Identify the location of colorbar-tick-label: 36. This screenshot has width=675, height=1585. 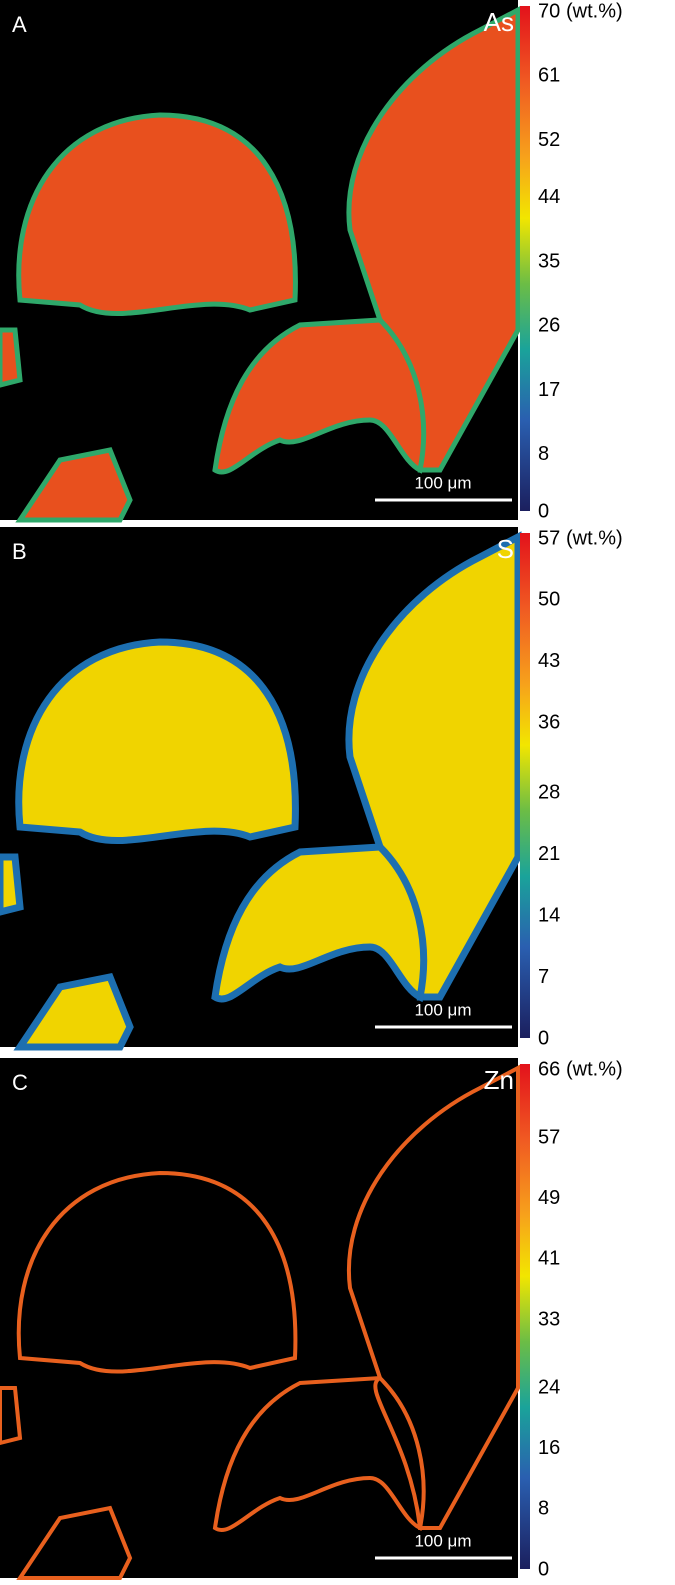
(549, 722).